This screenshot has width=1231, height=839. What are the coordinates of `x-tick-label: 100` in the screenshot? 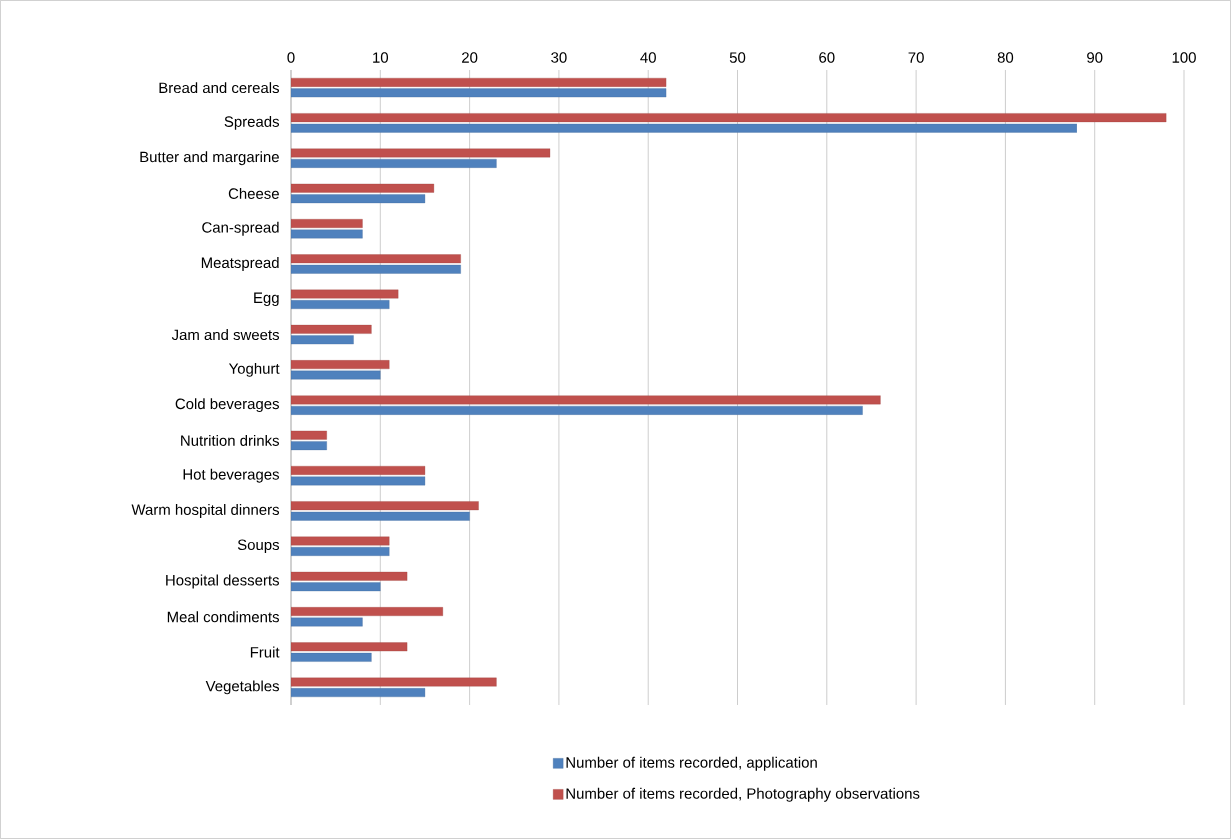 It's located at (1184, 57).